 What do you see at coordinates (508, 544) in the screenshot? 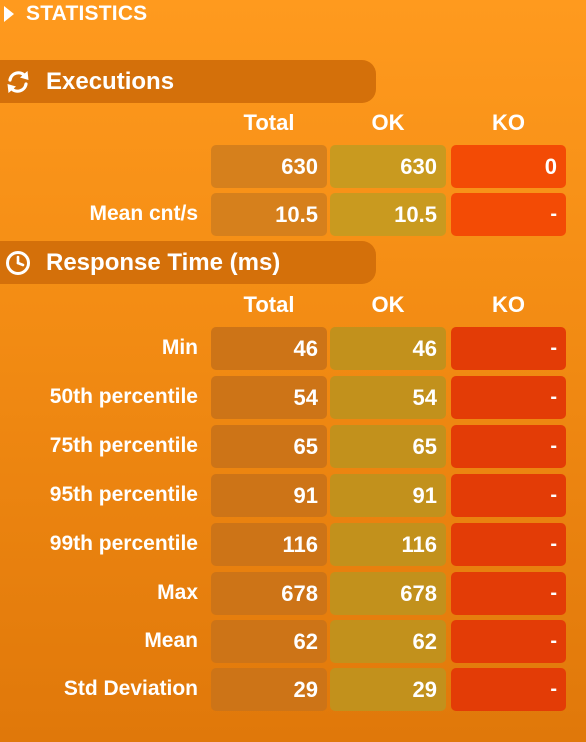
I see `rt-ko-p99: -` at bounding box center [508, 544].